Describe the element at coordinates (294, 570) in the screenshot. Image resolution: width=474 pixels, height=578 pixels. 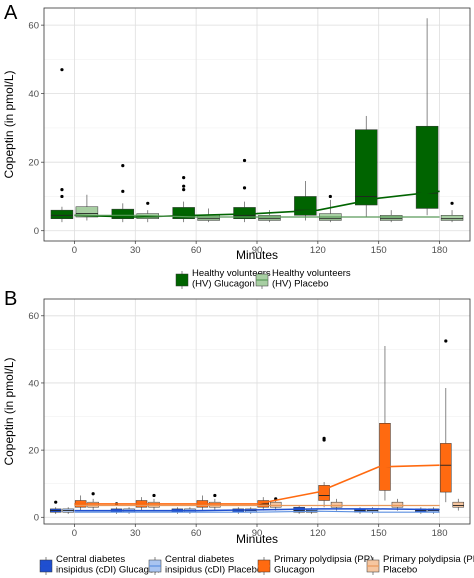
I see `legend-label: Glucagon` at that location.